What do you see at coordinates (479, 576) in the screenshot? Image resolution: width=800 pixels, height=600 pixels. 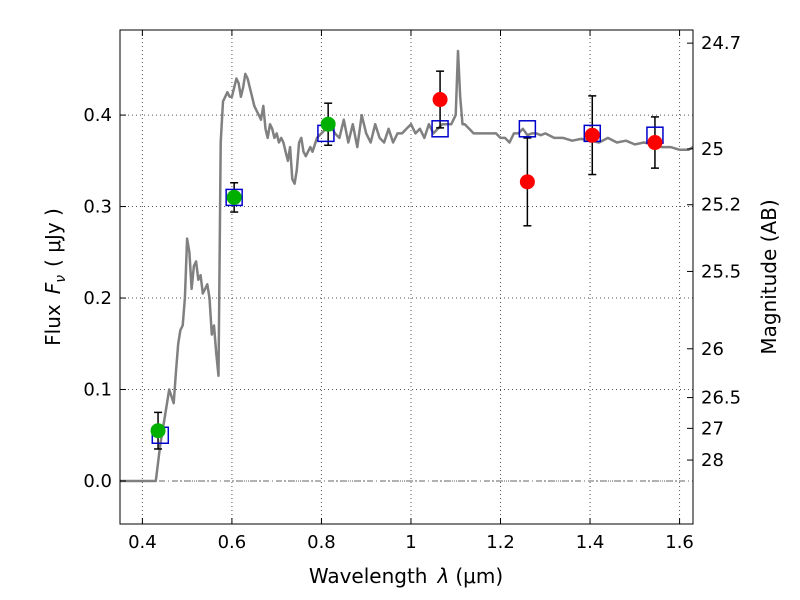 I see `x-axis-label-unit: (μm)` at bounding box center [479, 576].